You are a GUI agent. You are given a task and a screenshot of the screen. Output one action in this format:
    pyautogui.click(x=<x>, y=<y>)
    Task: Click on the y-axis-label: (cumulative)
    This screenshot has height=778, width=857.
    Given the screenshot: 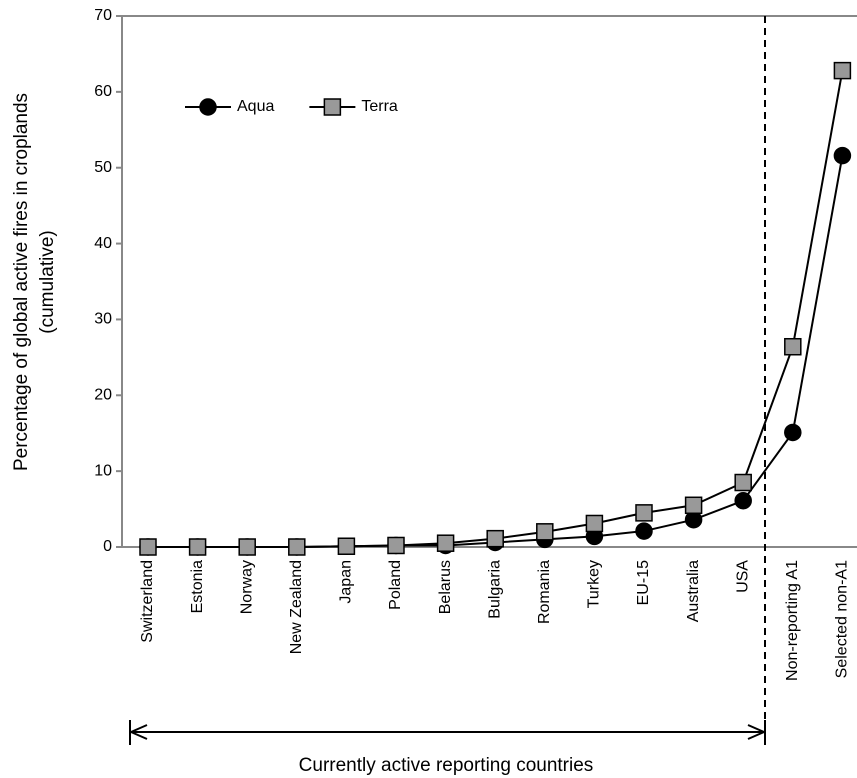 What is the action you would take?
    pyautogui.click(x=47, y=281)
    